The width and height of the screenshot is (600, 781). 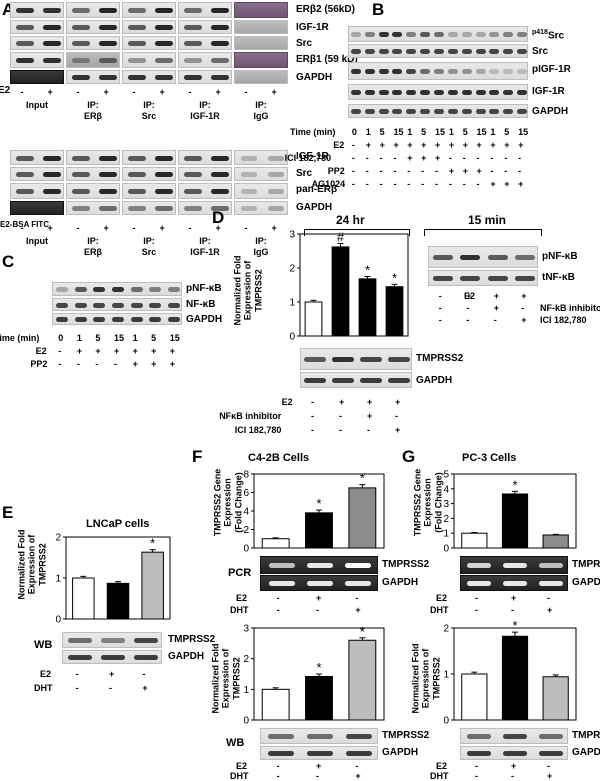 What do you see at coordinates (446, 504) in the screenshot?
I see `y-tick-label: 3` at bounding box center [446, 504].